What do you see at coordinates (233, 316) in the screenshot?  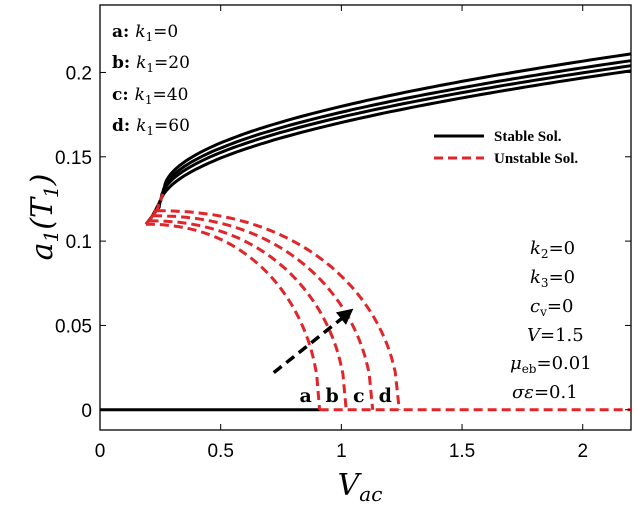 I see `unstable-branch-a` at bounding box center [233, 316].